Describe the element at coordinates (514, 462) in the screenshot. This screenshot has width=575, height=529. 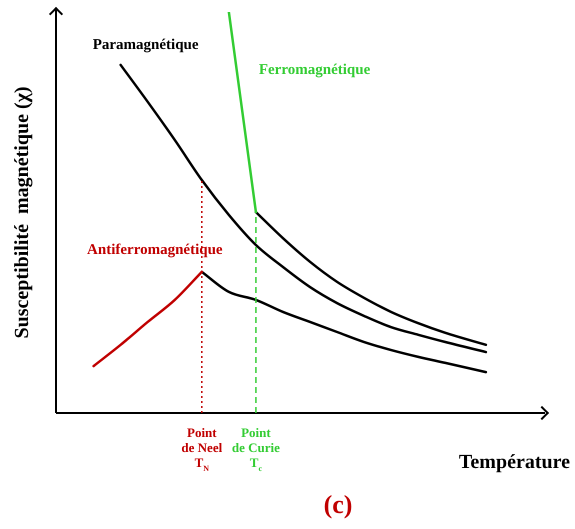
I see `x-axis-title: Température` at that location.